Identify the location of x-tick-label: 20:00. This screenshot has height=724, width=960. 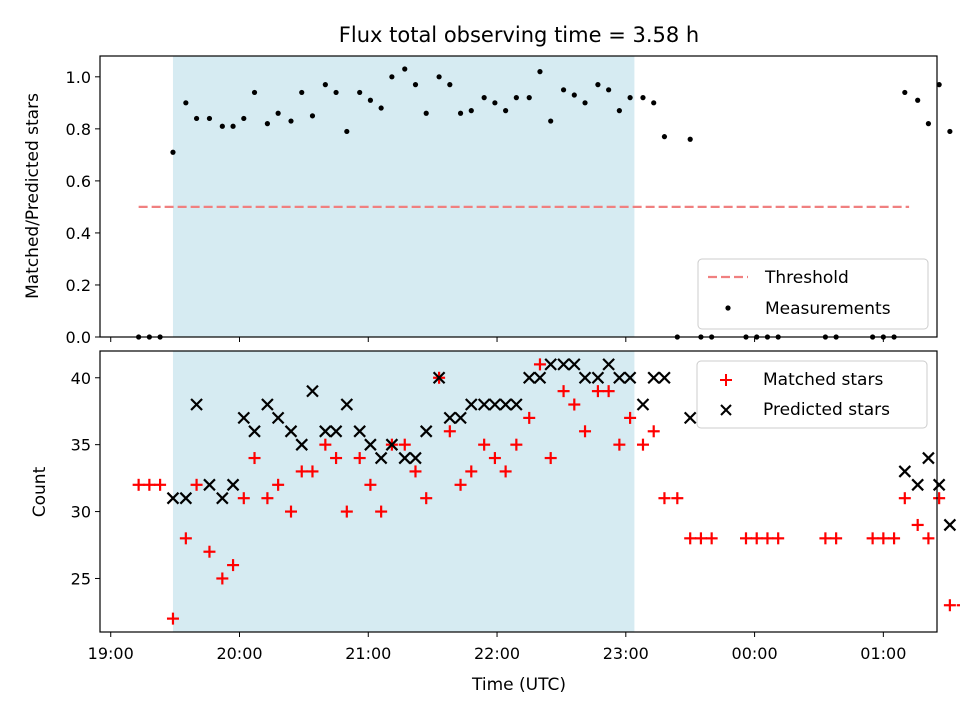
(239, 653).